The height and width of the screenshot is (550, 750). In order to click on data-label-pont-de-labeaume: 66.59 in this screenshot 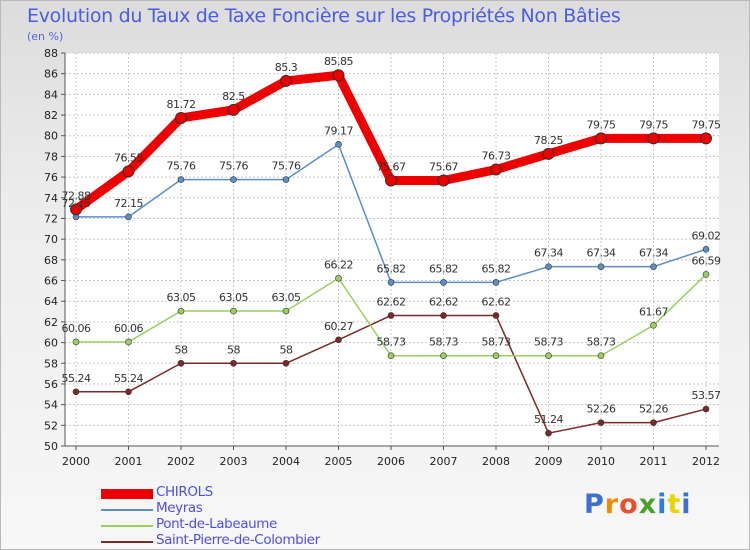, I will do `click(706, 260)`.